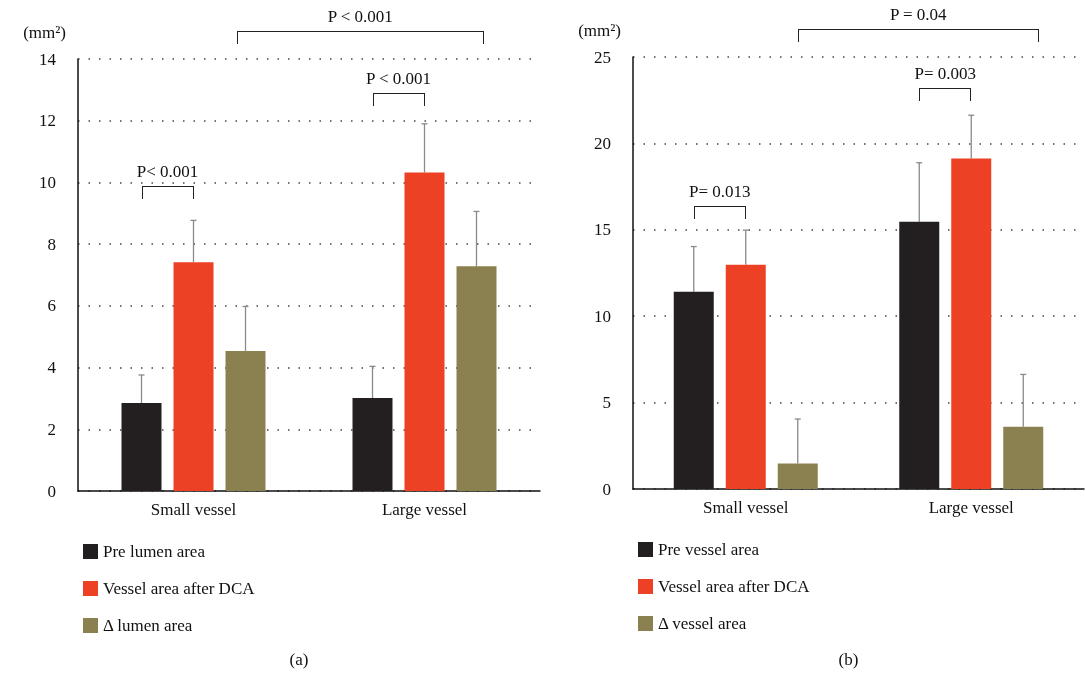 The image size is (1086, 678). I want to click on y-tick-label: 25, so click(602, 57).